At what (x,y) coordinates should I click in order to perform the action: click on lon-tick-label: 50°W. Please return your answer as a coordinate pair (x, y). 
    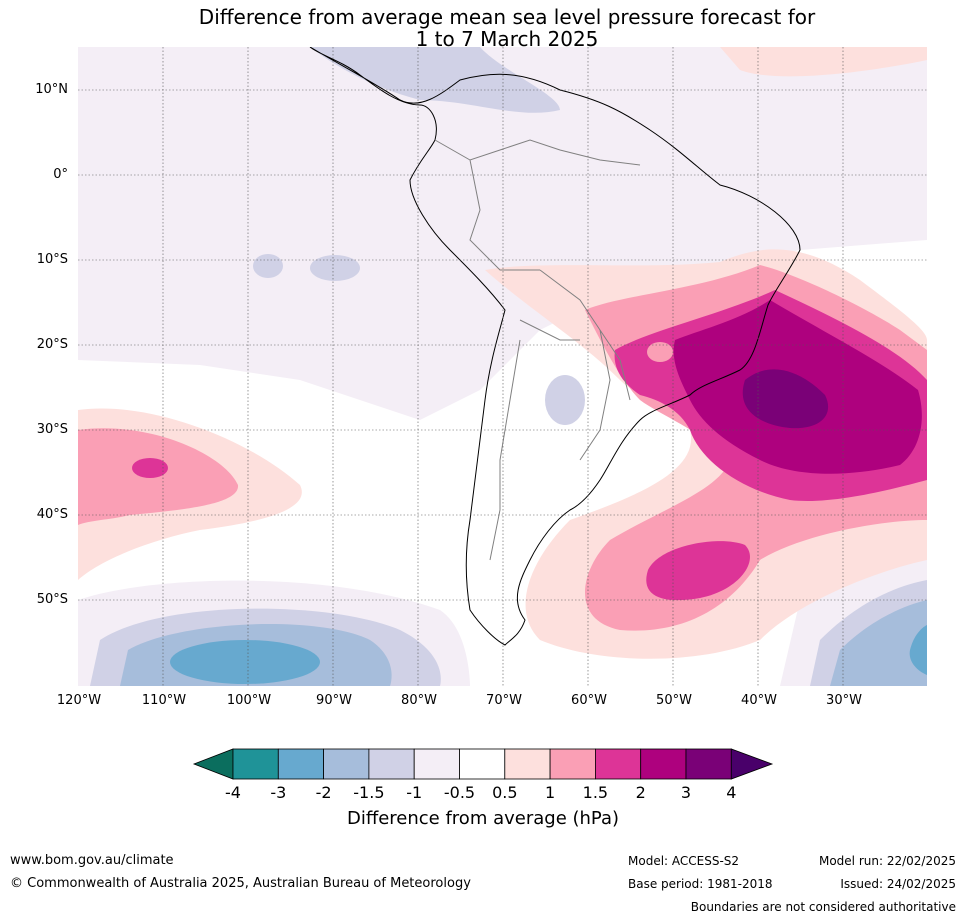
    Looking at the image, I should click on (674, 700).